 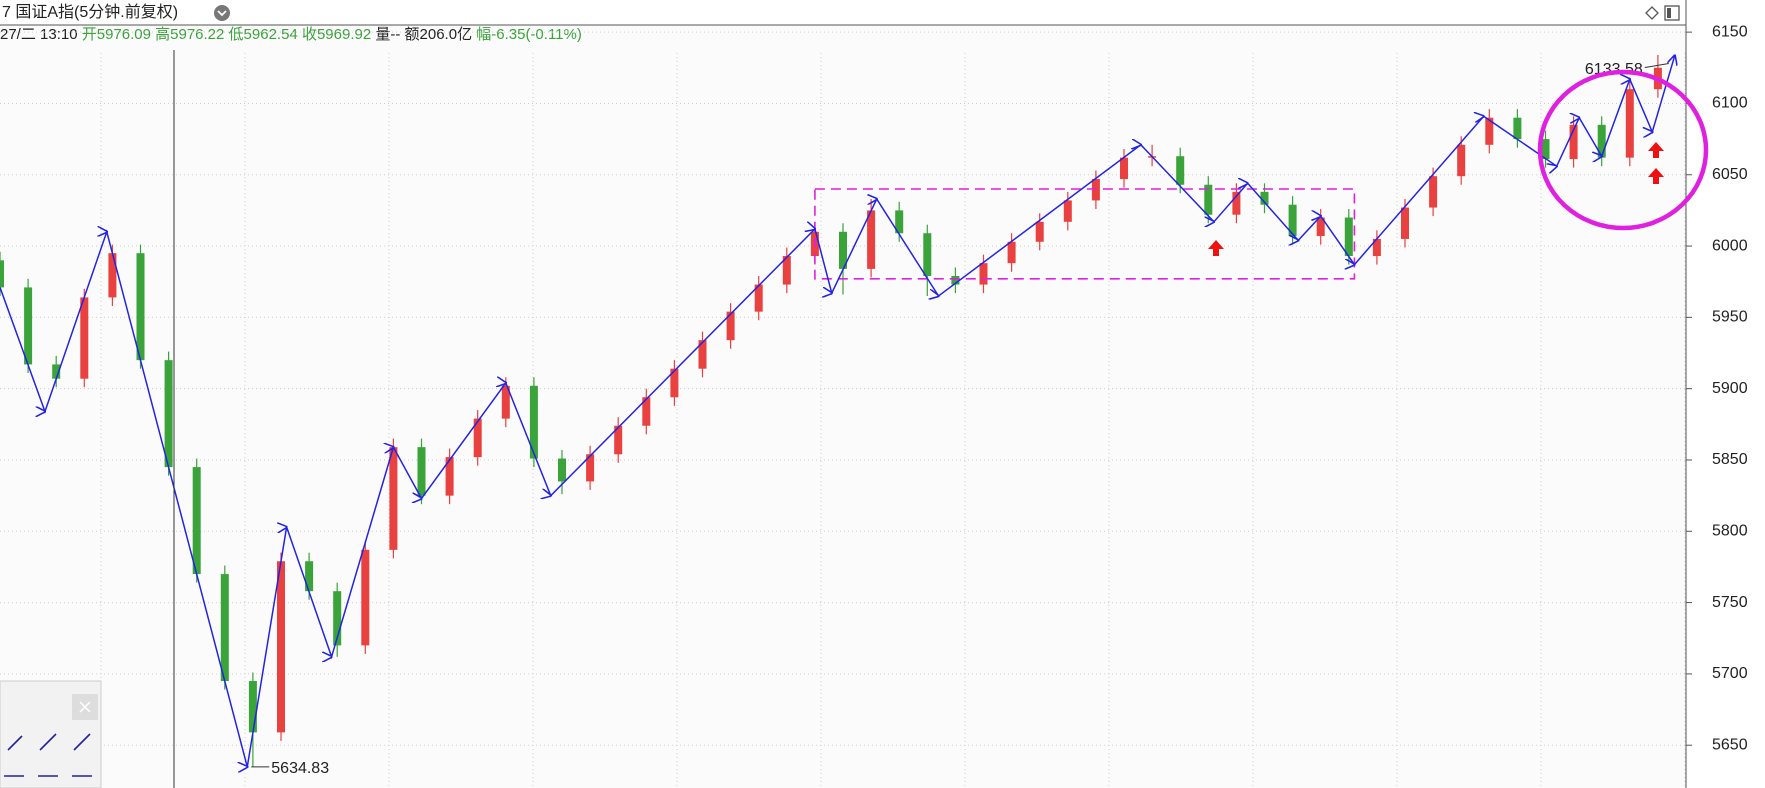 What do you see at coordinates (116, 34) in the screenshot?
I see `info-open: 开5976.09` at bounding box center [116, 34].